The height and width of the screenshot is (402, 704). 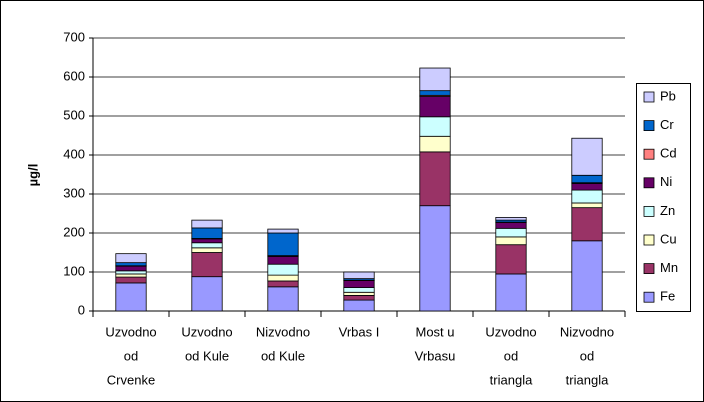 What do you see at coordinates (81, 309) in the screenshot?
I see `y-tick-label: 0` at bounding box center [81, 309].